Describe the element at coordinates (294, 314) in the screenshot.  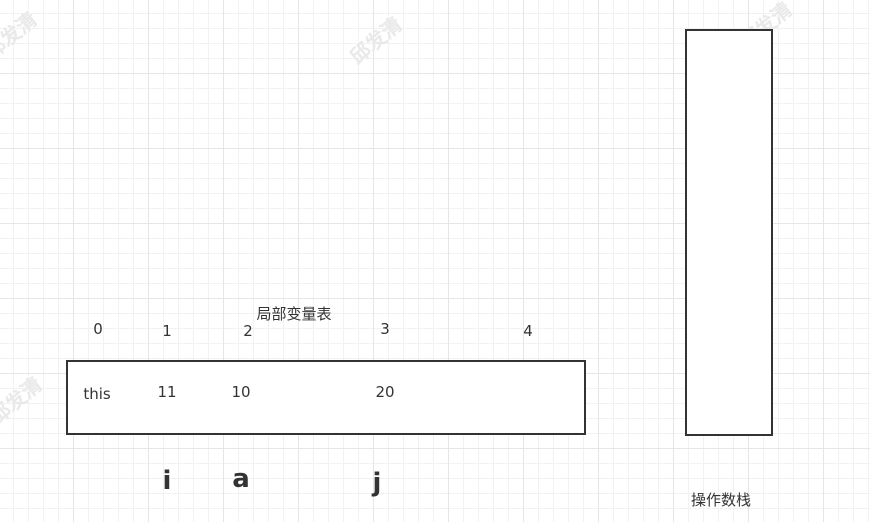
I see `local-variable-table-title: 局部变量表` at that location.